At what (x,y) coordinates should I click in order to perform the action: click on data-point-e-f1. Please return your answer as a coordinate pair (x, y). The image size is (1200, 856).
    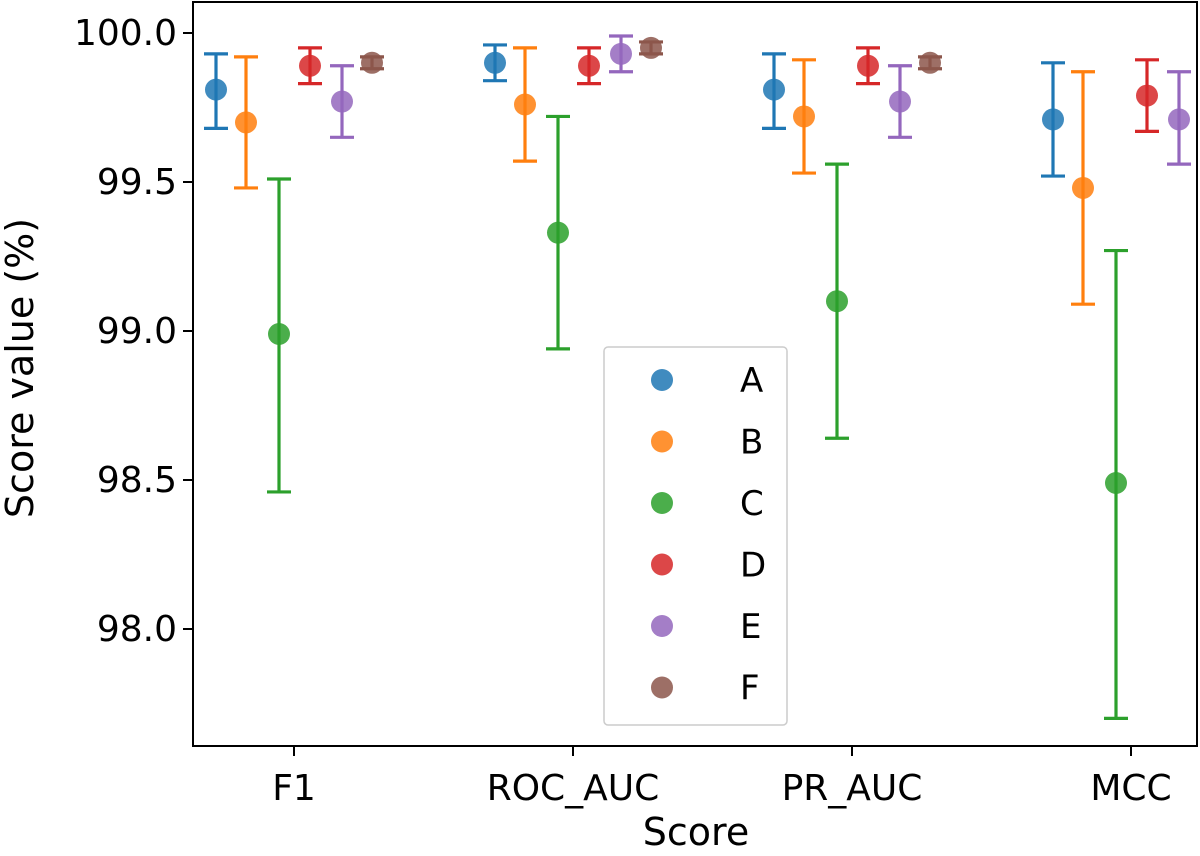
    Looking at the image, I should click on (342, 101).